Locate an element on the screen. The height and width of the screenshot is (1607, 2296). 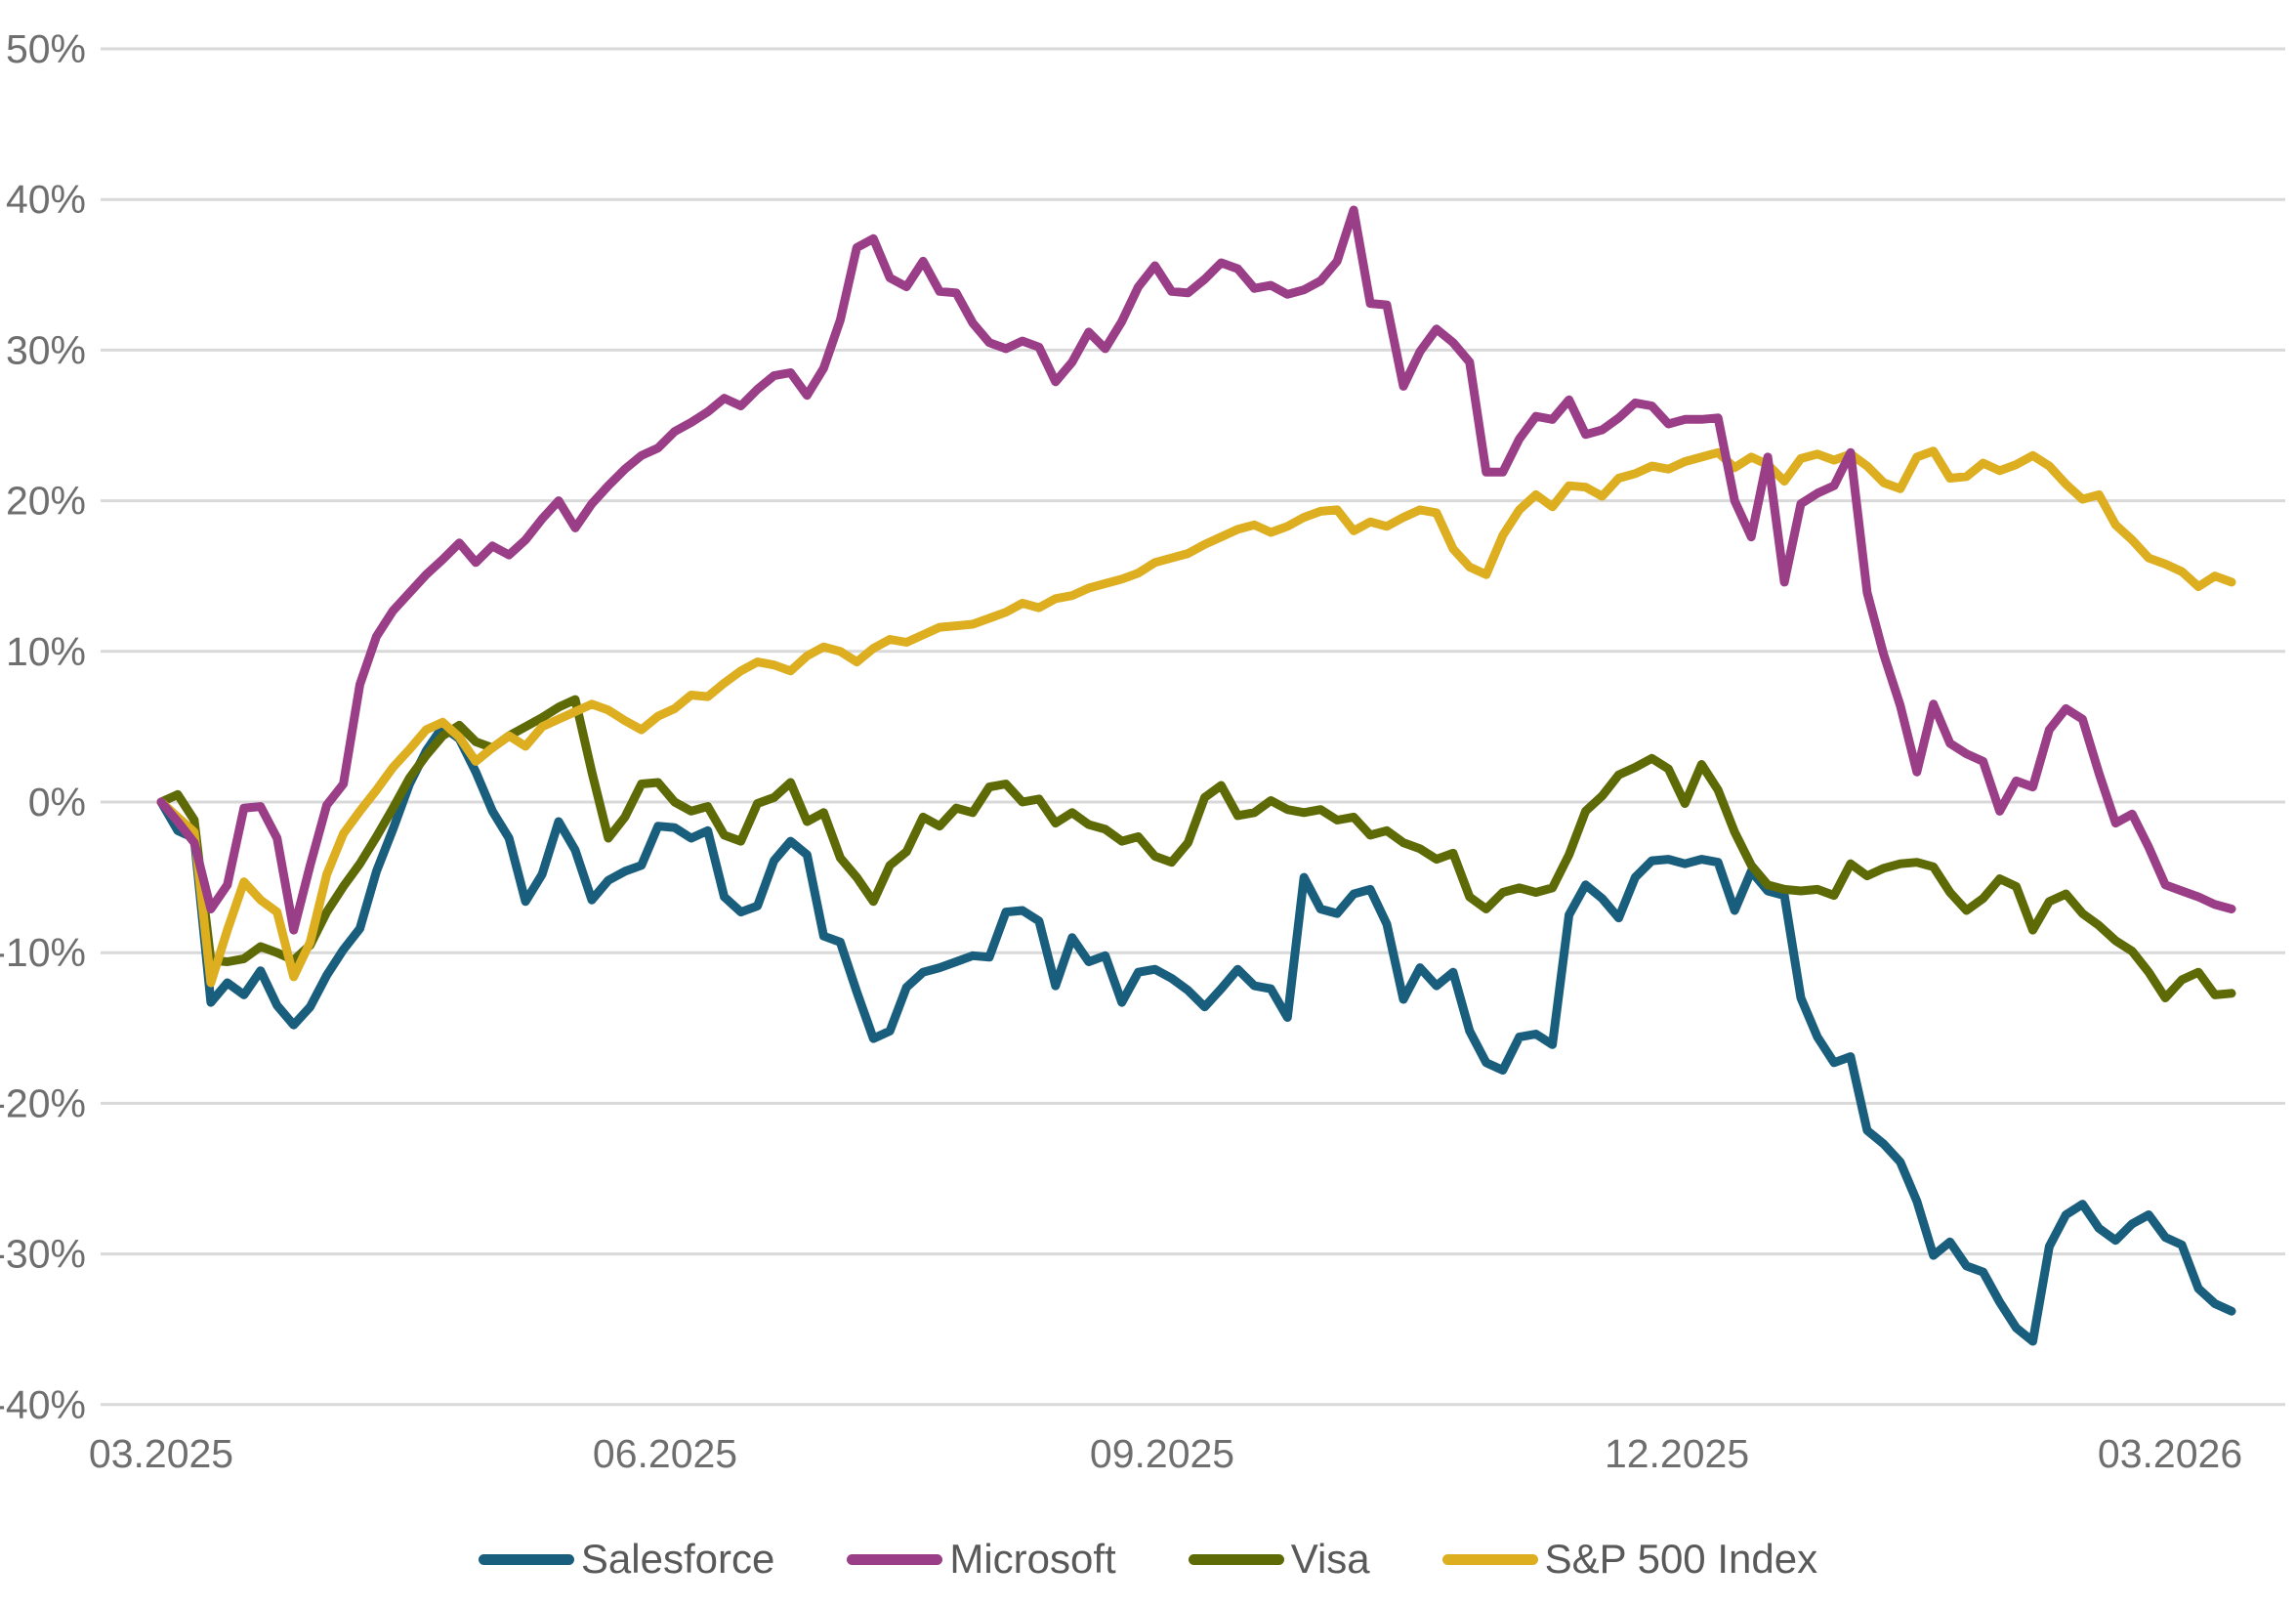
y-tick-label: -10% is located at coordinates (43, 953).